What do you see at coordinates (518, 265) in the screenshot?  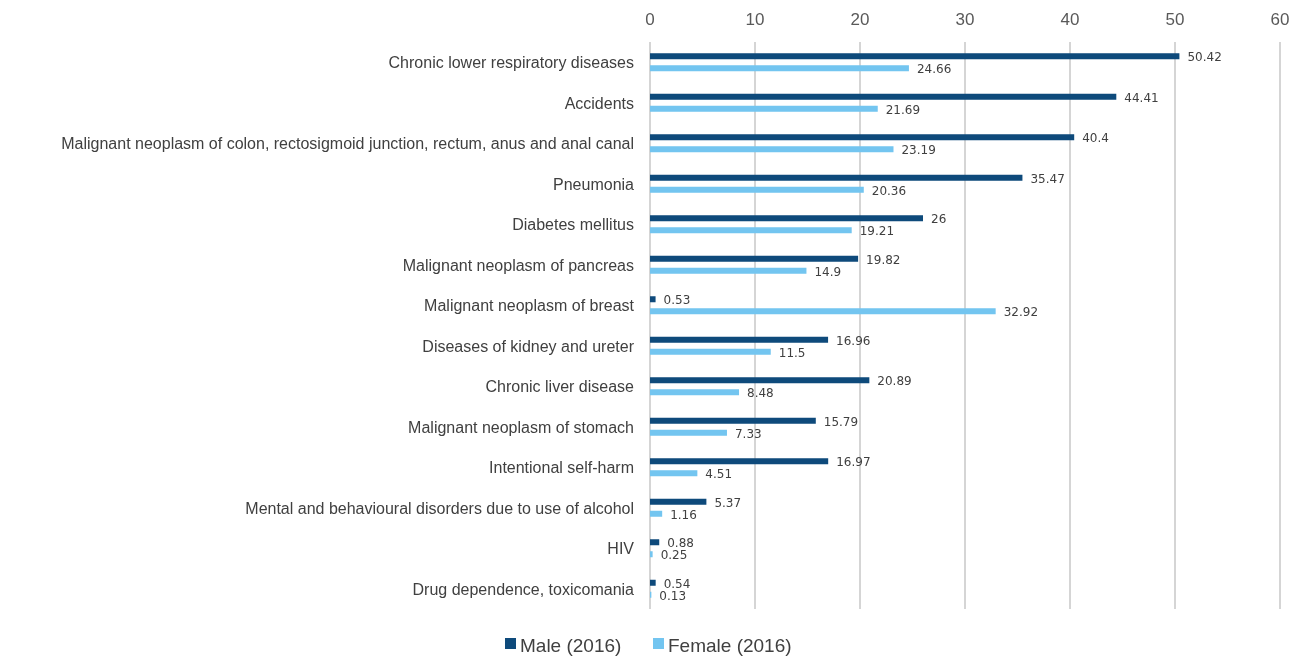 I see `y-tick-label: Malignant neoplasm of pancreas` at bounding box center [518, 265].